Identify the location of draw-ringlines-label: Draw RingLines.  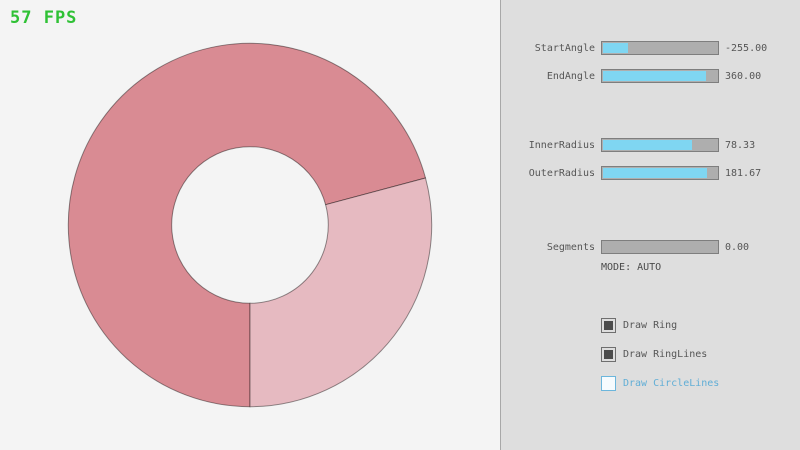
(665, 354).